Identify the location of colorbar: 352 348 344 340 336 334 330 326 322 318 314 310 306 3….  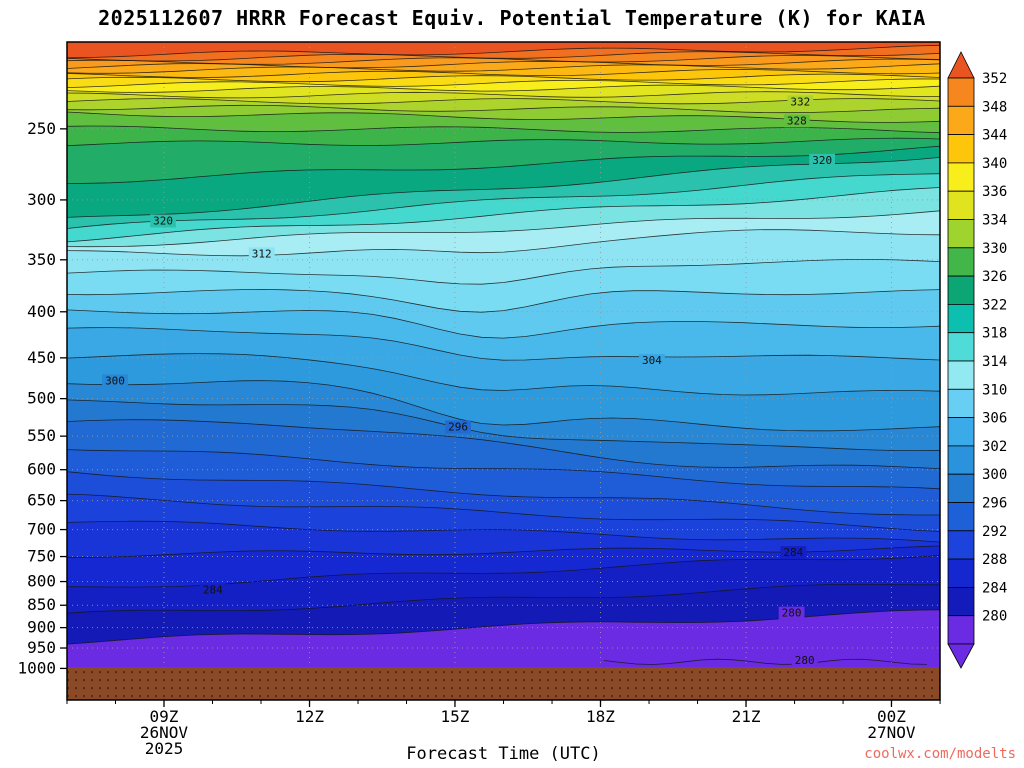
(977, 360).